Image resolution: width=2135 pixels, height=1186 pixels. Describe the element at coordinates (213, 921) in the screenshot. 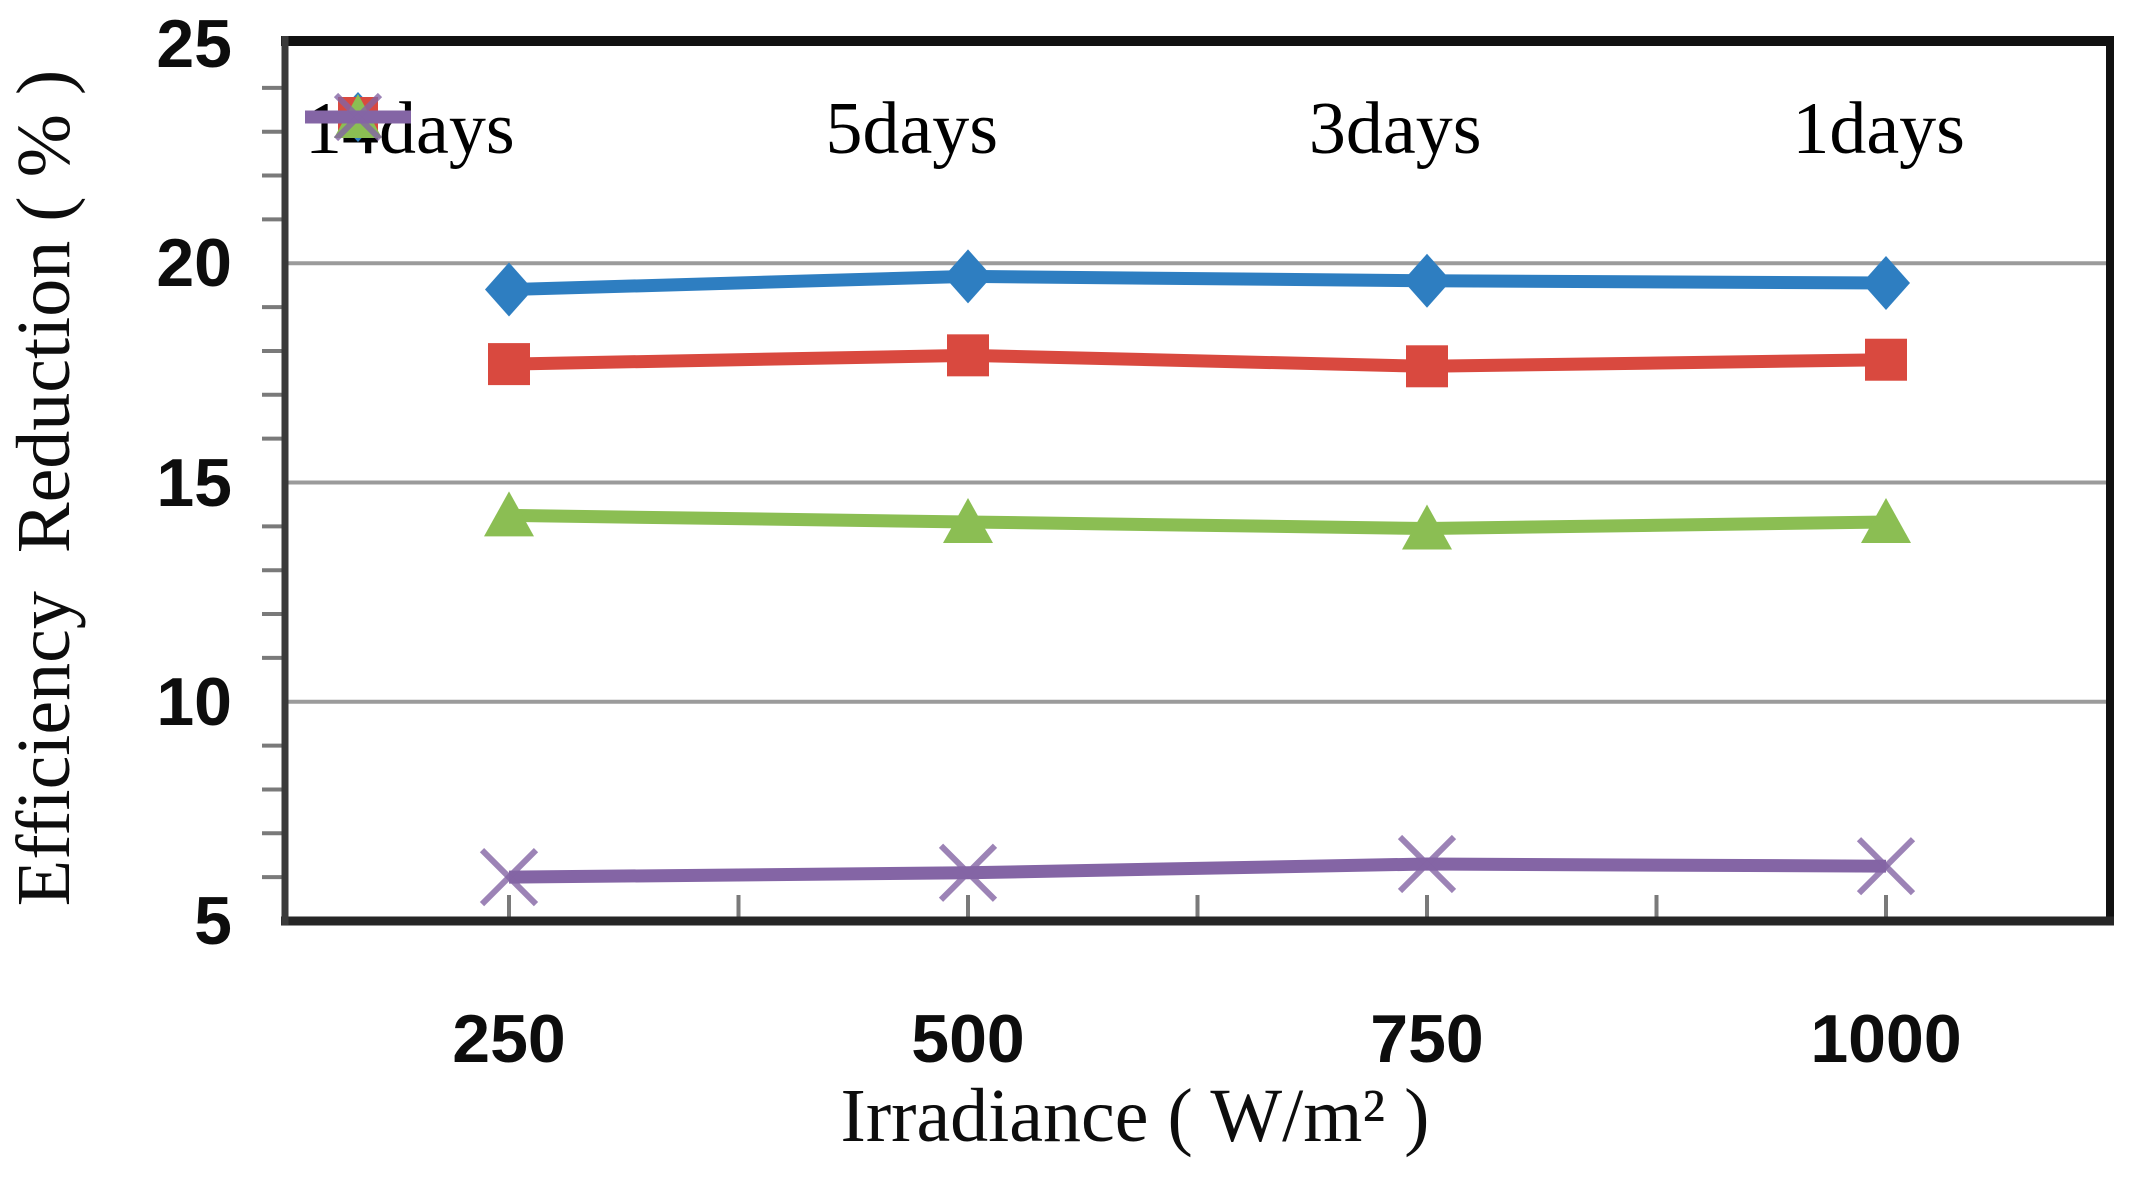

I see `y-tick-label: 5` at that location.